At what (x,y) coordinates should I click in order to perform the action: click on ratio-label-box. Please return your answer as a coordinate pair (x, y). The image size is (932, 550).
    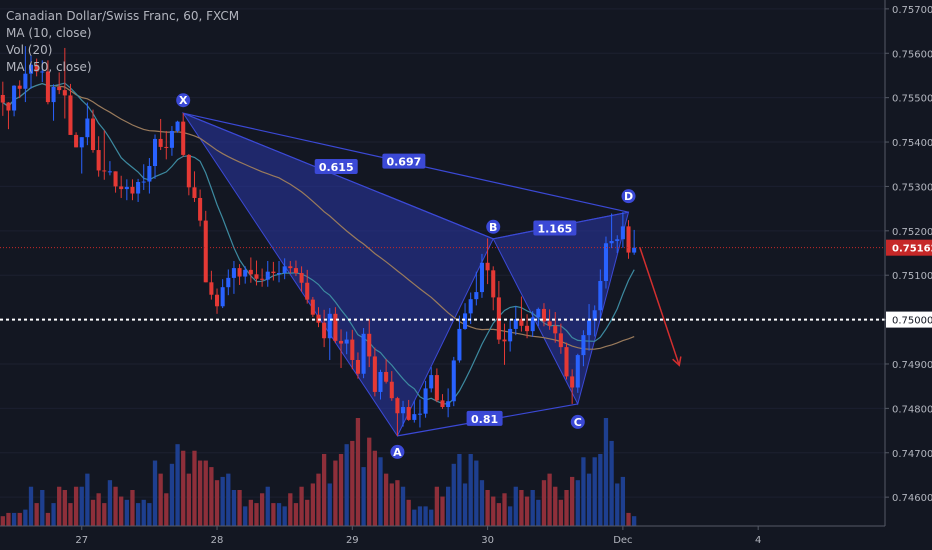
    Looking at the image, I should click on (336, 166).